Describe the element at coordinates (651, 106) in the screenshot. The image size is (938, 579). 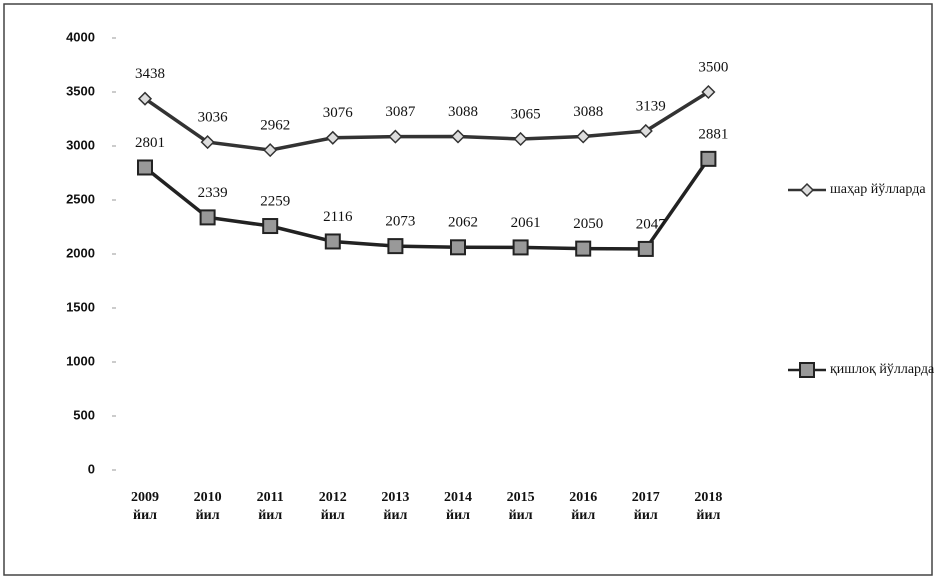
I see `data-label: 3139` at that location.